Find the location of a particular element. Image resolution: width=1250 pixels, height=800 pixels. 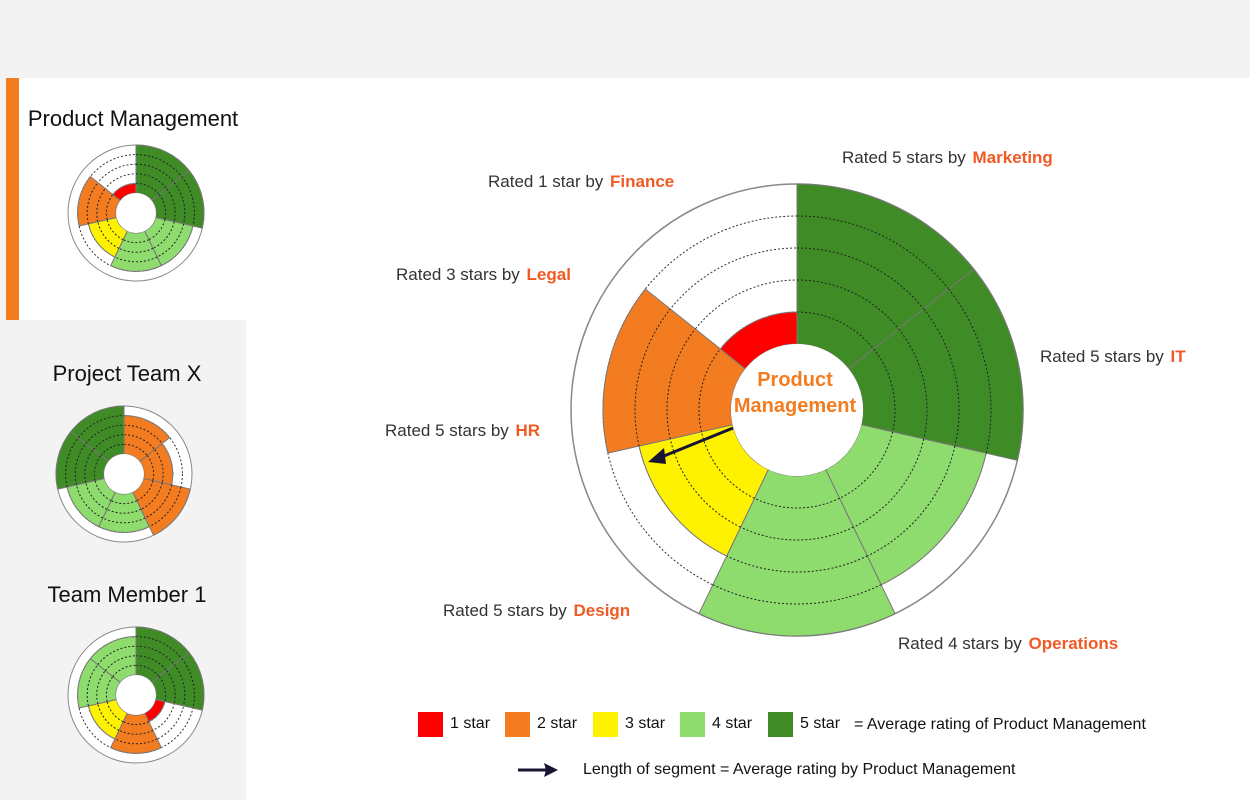

legend-item-4-star: 4 star is located at coordinates (716, 724).